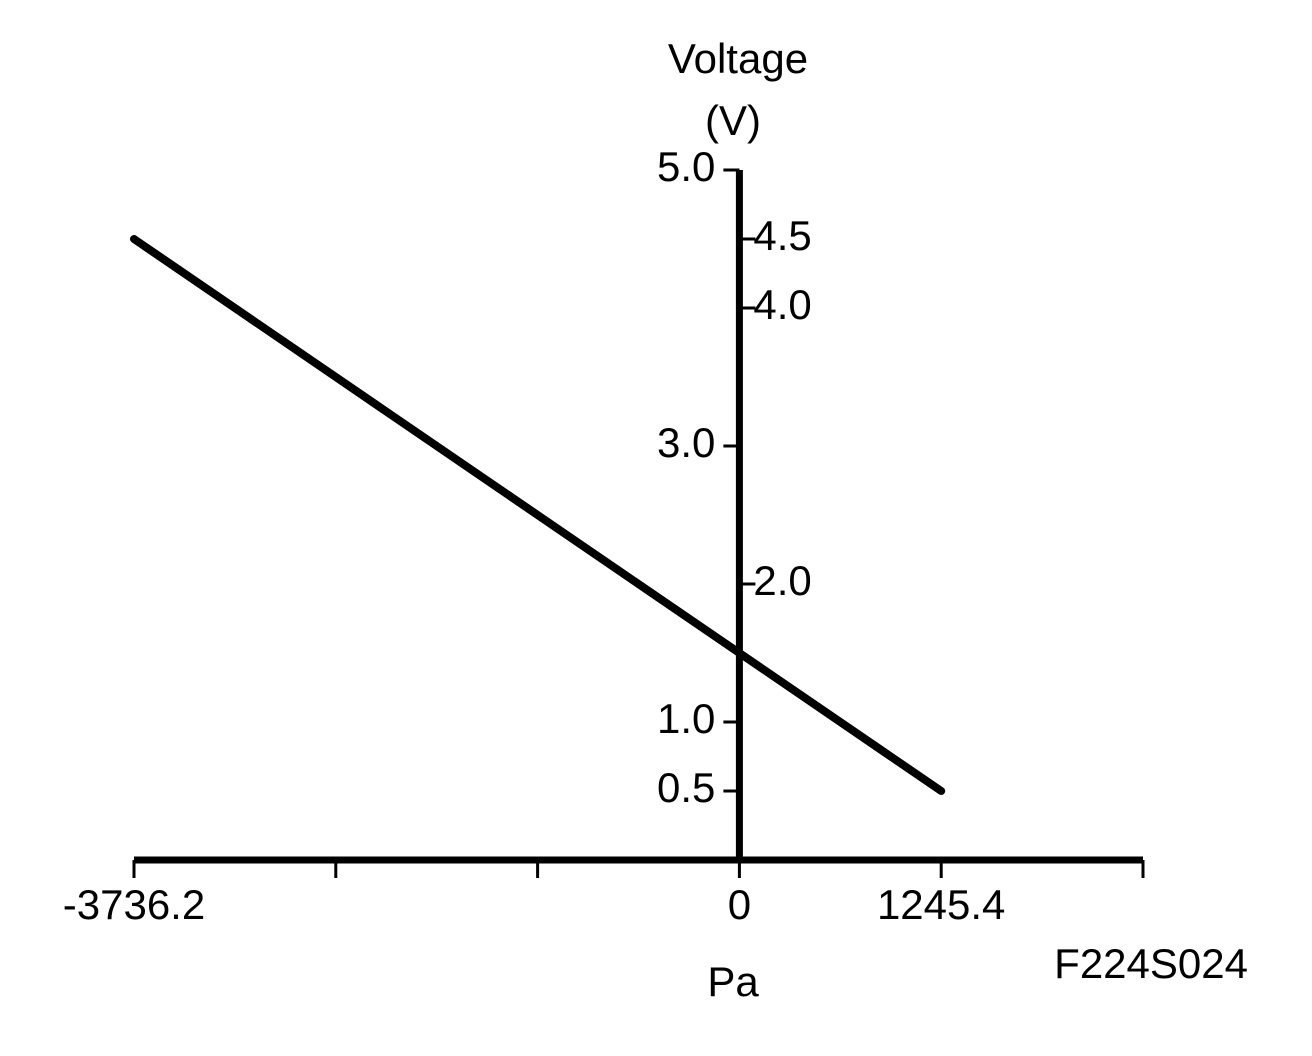 The image size is (1312, 1056). Describe the element at coordinates (782, 235) in the screenshot. I see `y-tick-label: 4.5` at that location.